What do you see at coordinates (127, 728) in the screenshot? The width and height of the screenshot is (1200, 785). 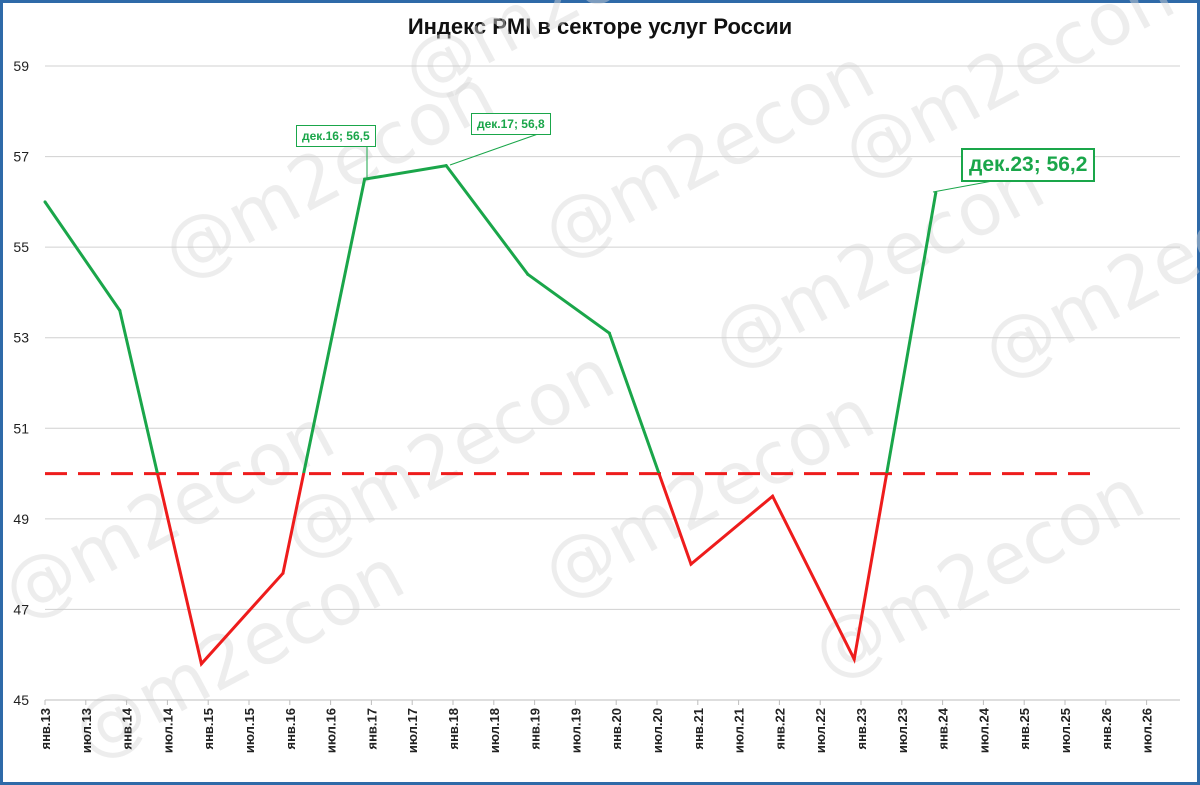 I see `x-tick-label: янв.14` at bounding box center [127, 728].